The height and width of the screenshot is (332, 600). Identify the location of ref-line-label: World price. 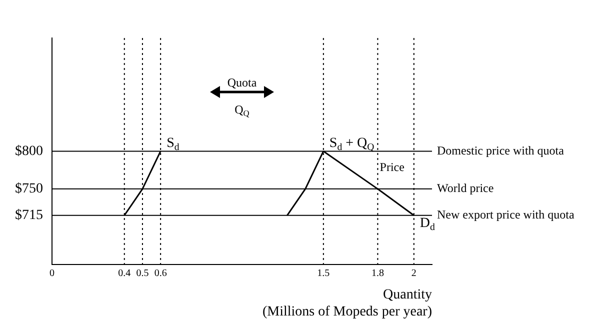
(465, 188).